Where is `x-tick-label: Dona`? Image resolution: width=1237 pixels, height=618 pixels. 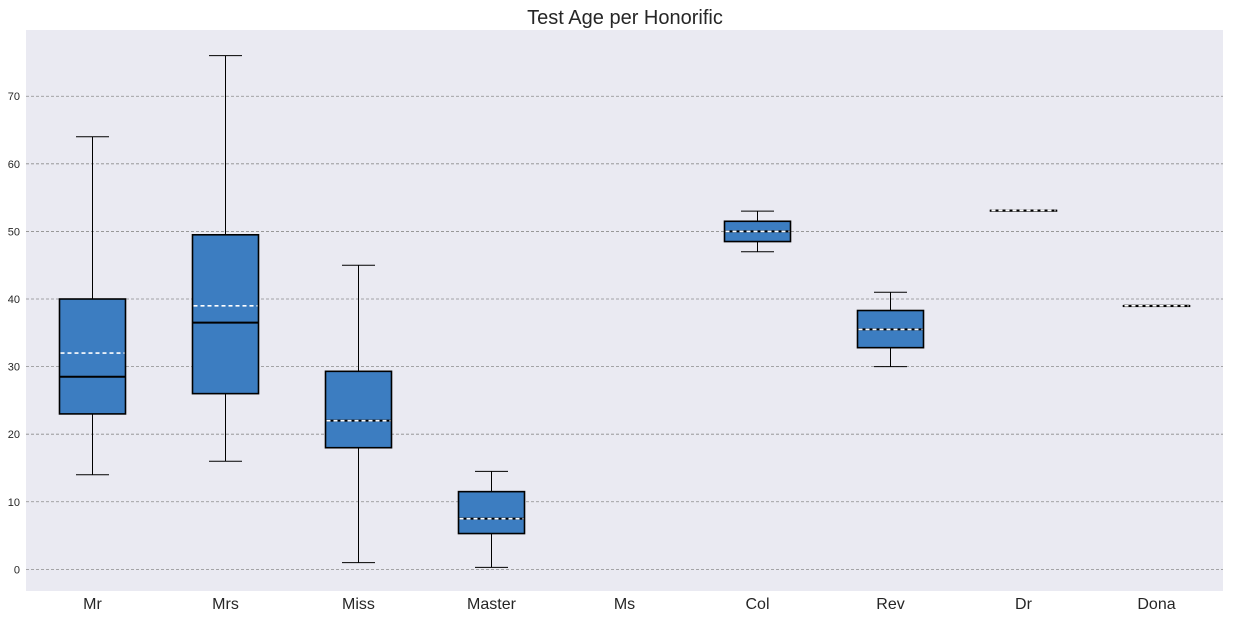
x-tick-label: Dona is located at coordinates (1156, 604).